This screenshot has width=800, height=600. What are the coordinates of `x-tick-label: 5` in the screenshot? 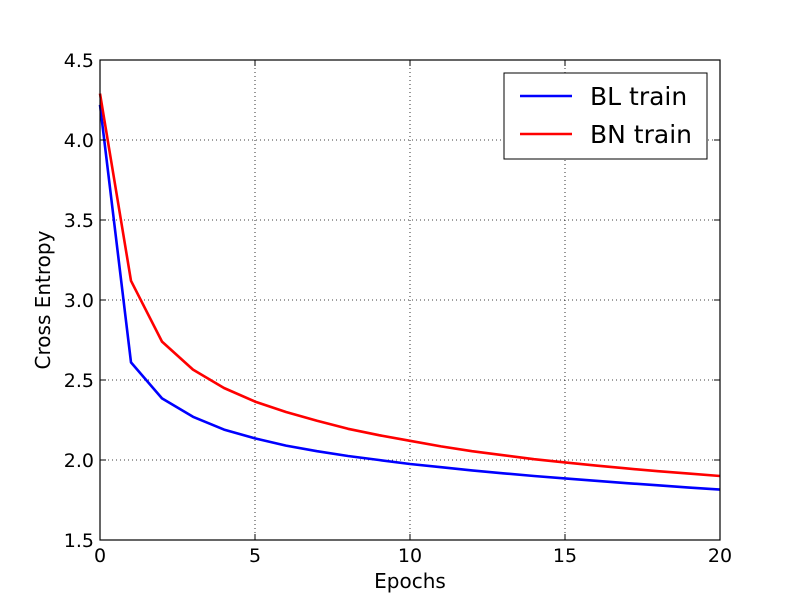 It's located at (255, 556).